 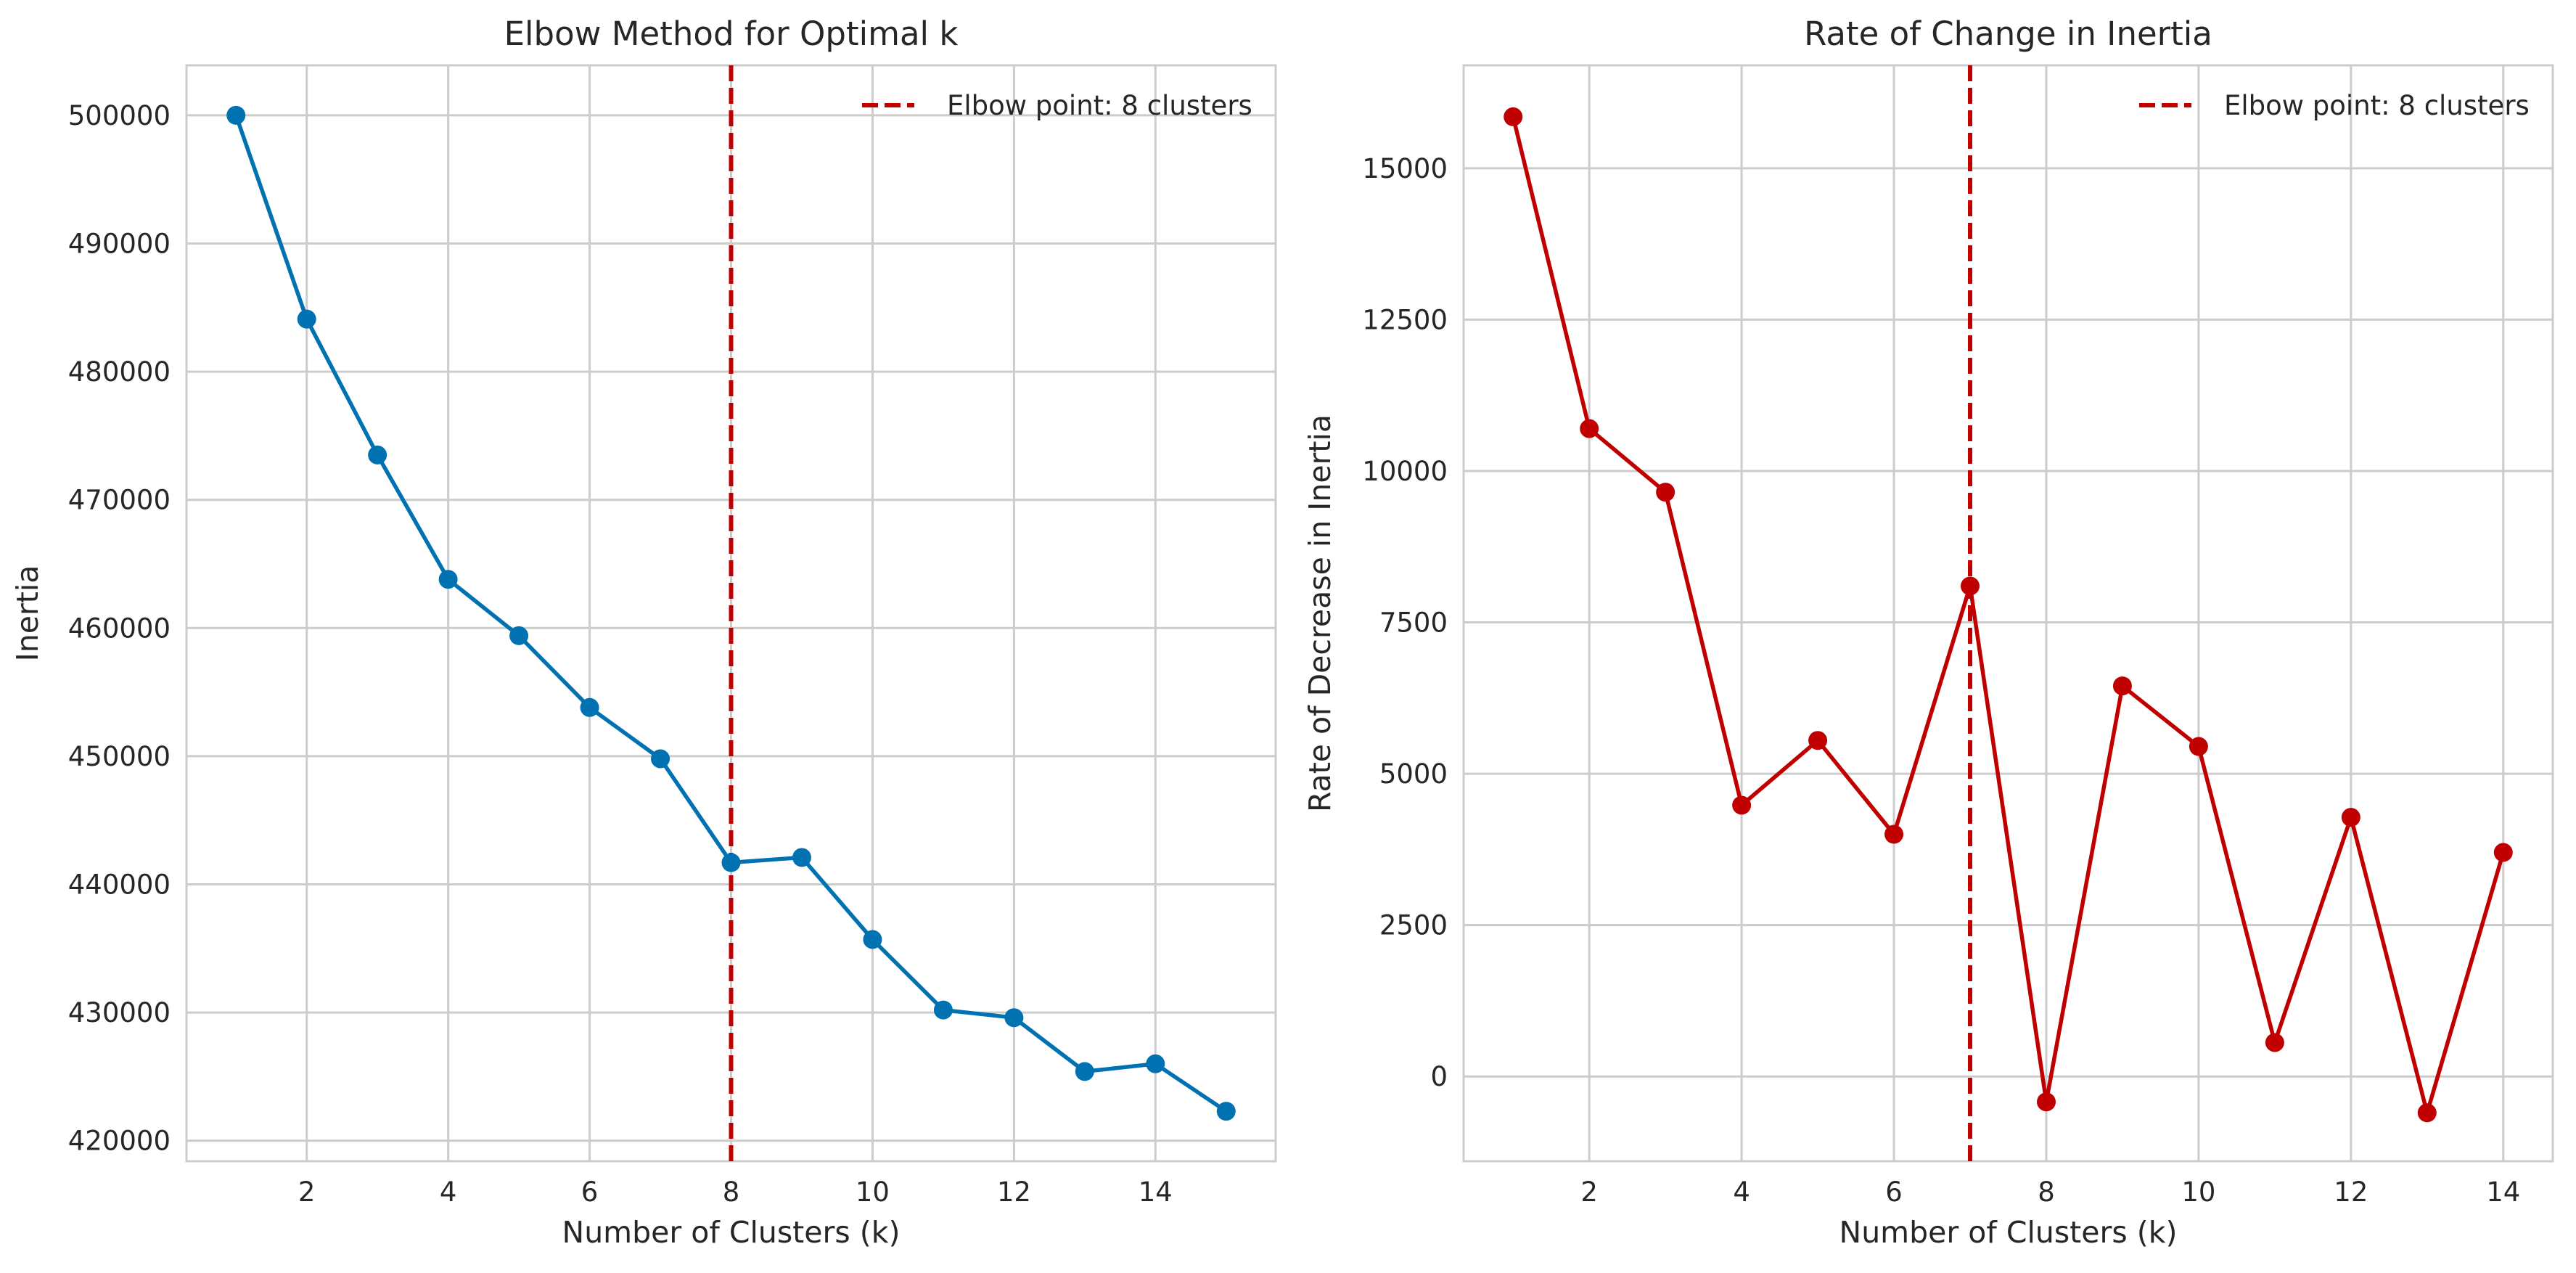 I want to click on left-y-tick-label: 460000, so click(x=119, y=628).